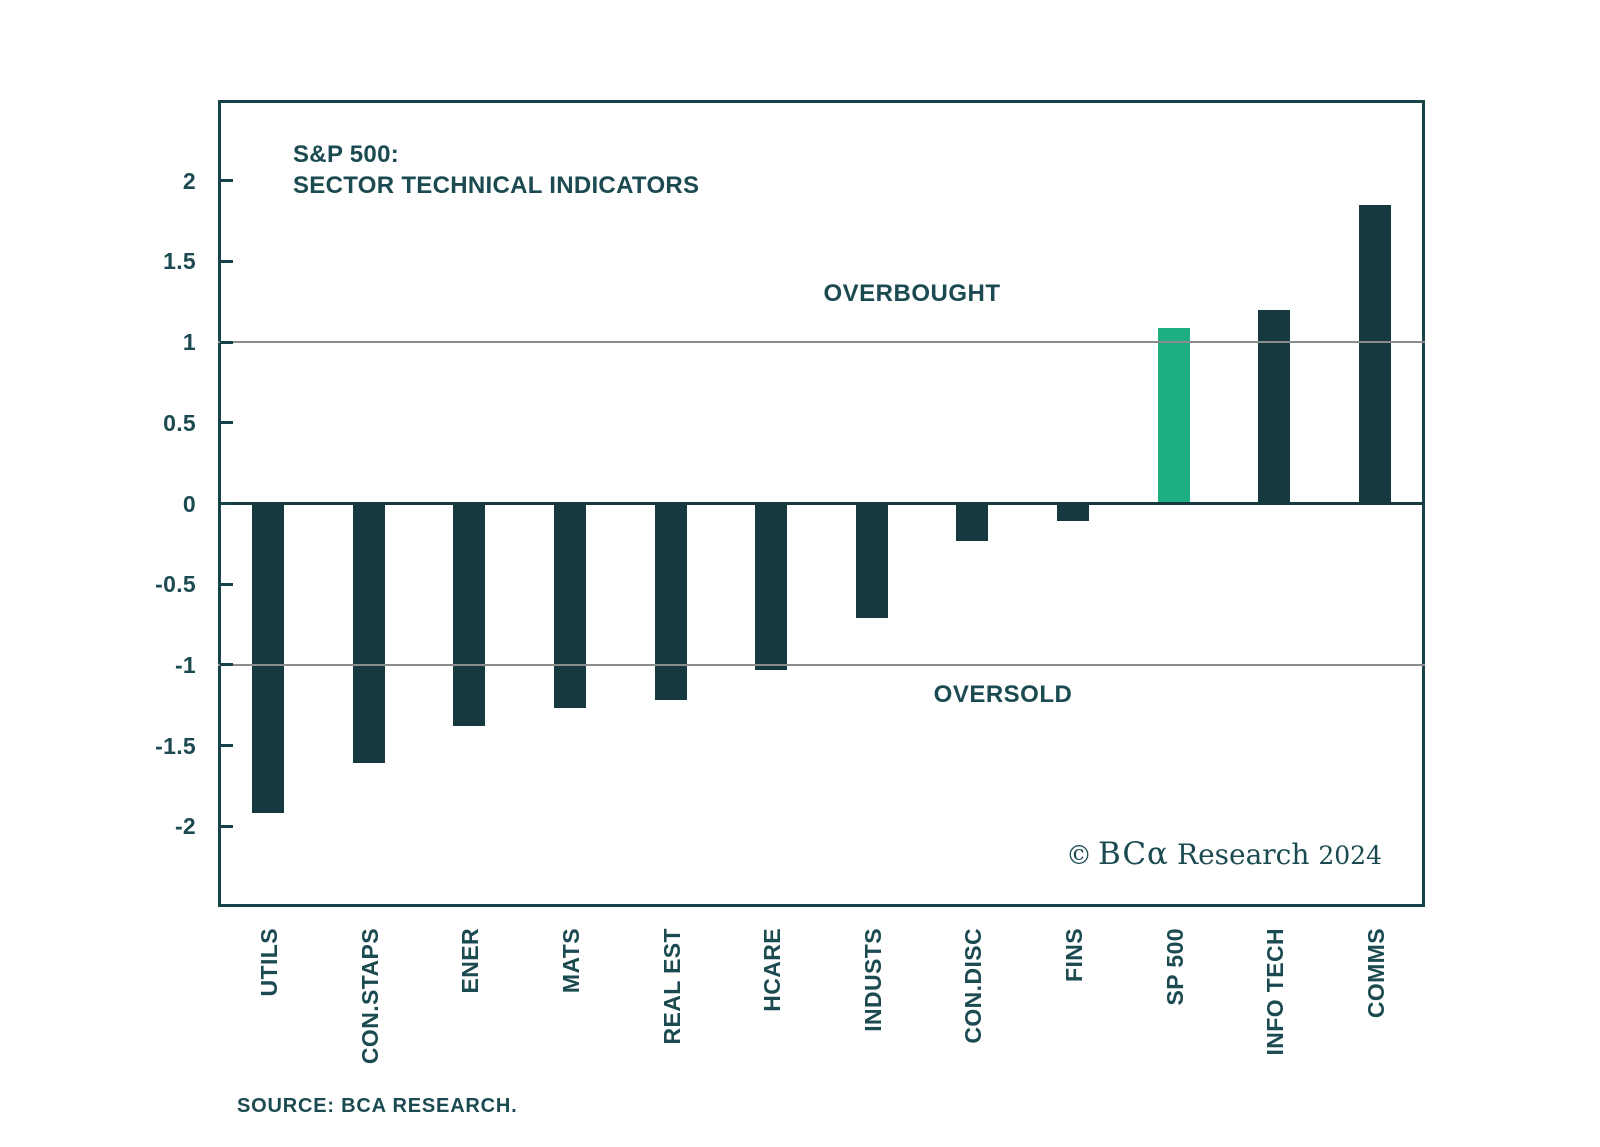 The image size is (1600, 1147). Describe the element at coordinates (179, 422) in the screenshot. I see `y-tick-label-0-5: 0.5` at that location.